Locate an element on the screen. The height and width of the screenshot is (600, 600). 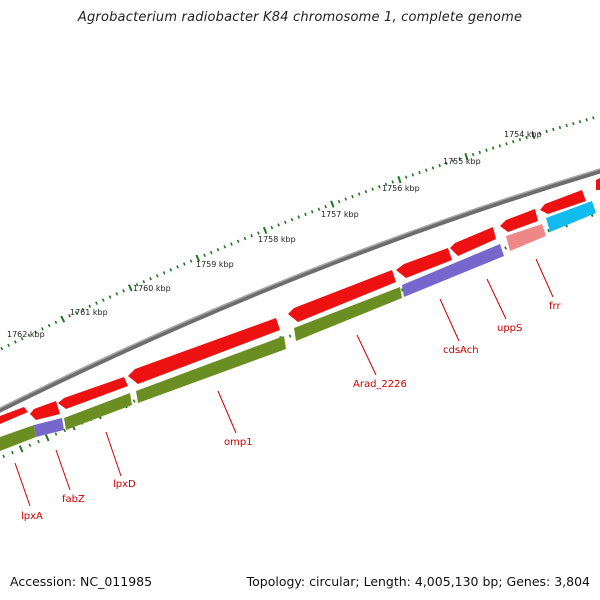
gene-label-cdsach: cdsAch is located at coordinates (461, 350).